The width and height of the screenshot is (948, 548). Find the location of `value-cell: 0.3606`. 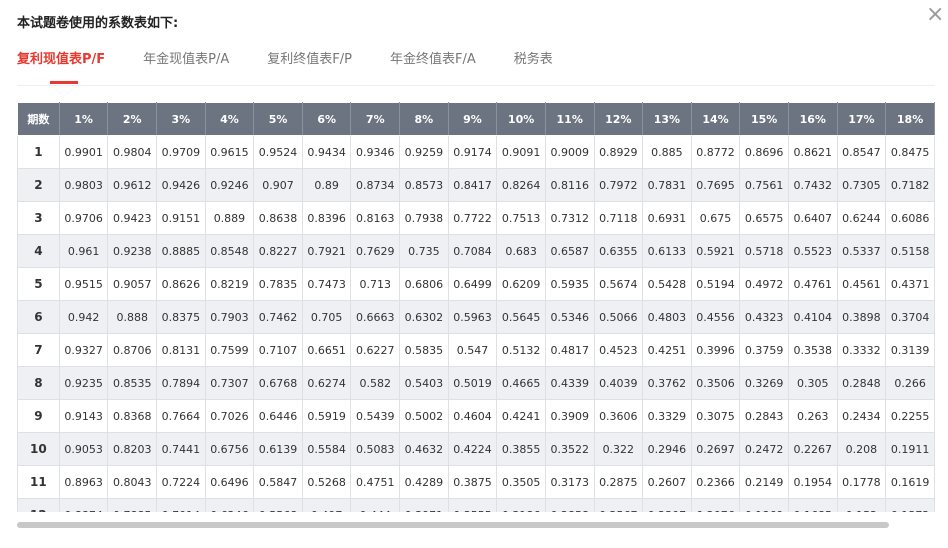

value-cell: 0.3606 is located at coordinates (618, 416).